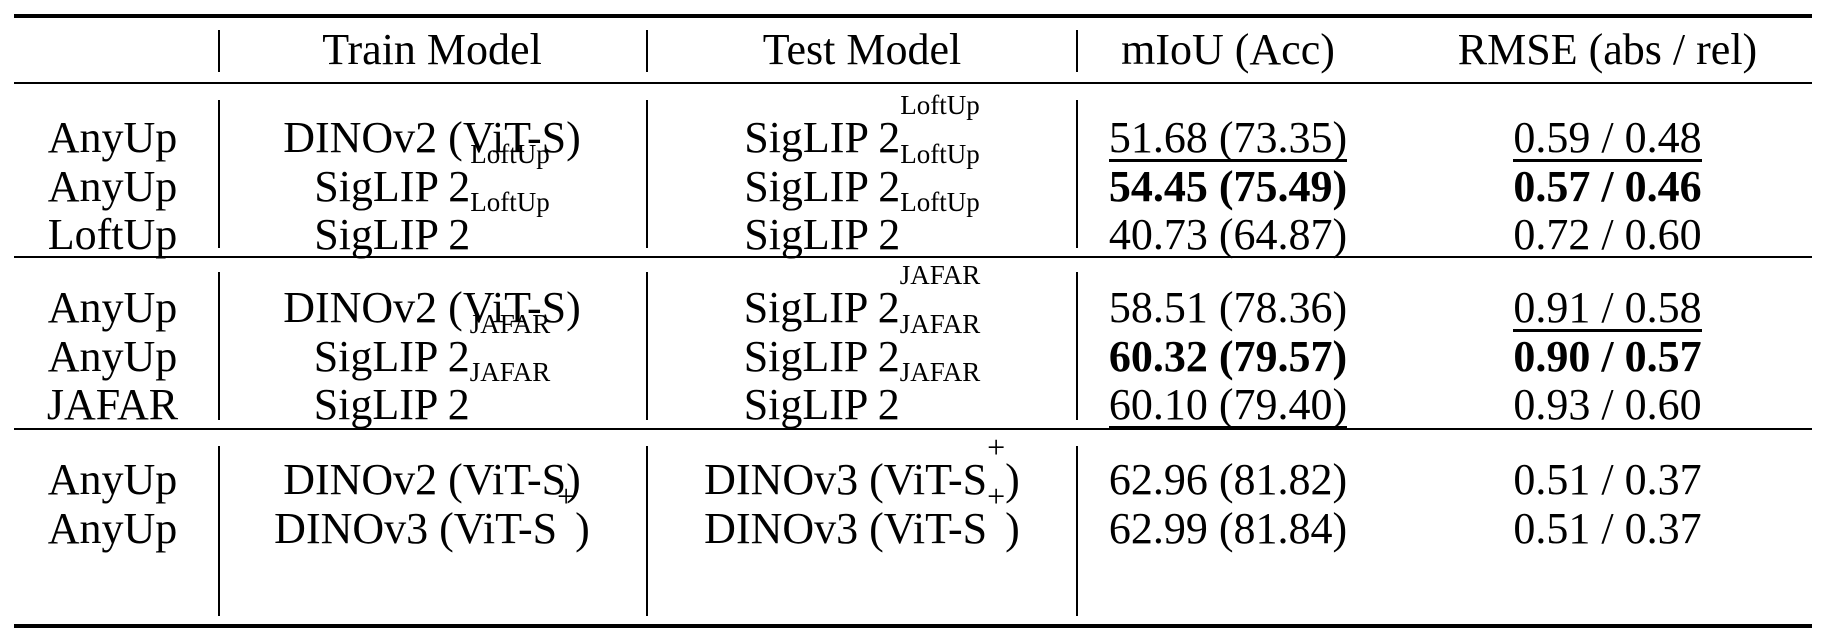 The height and width of the screenshot is (644, 1826). Describe the element at coordinates (432, 515) in the screenshot. I see `train-model-cell: DINOv3 (ViT-S+)` at that location.